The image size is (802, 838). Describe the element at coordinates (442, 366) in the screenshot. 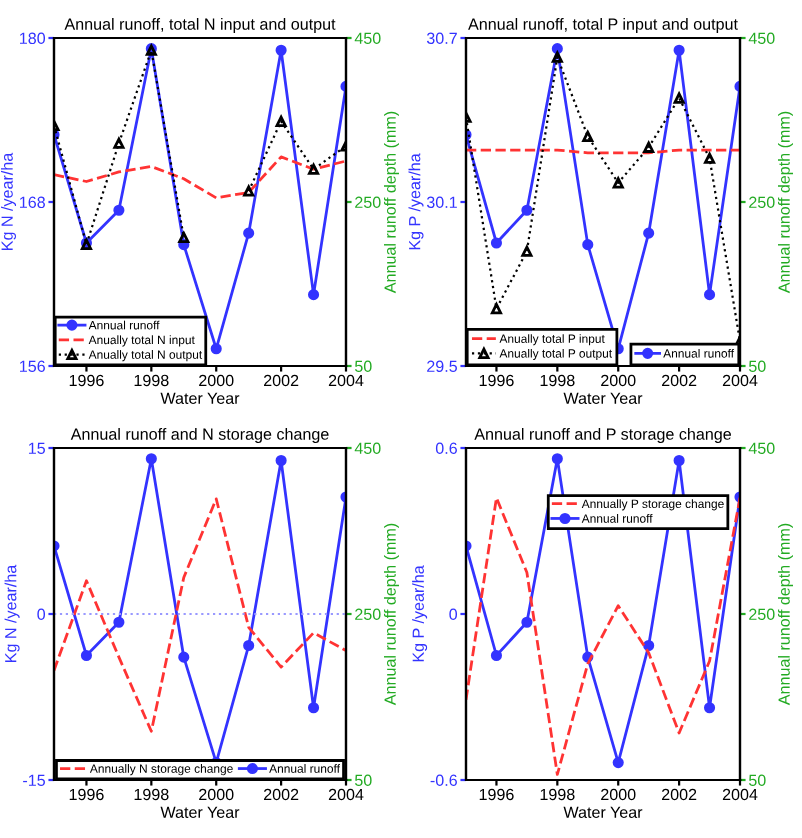

I see `y-tick-label: 29.5` at that location.